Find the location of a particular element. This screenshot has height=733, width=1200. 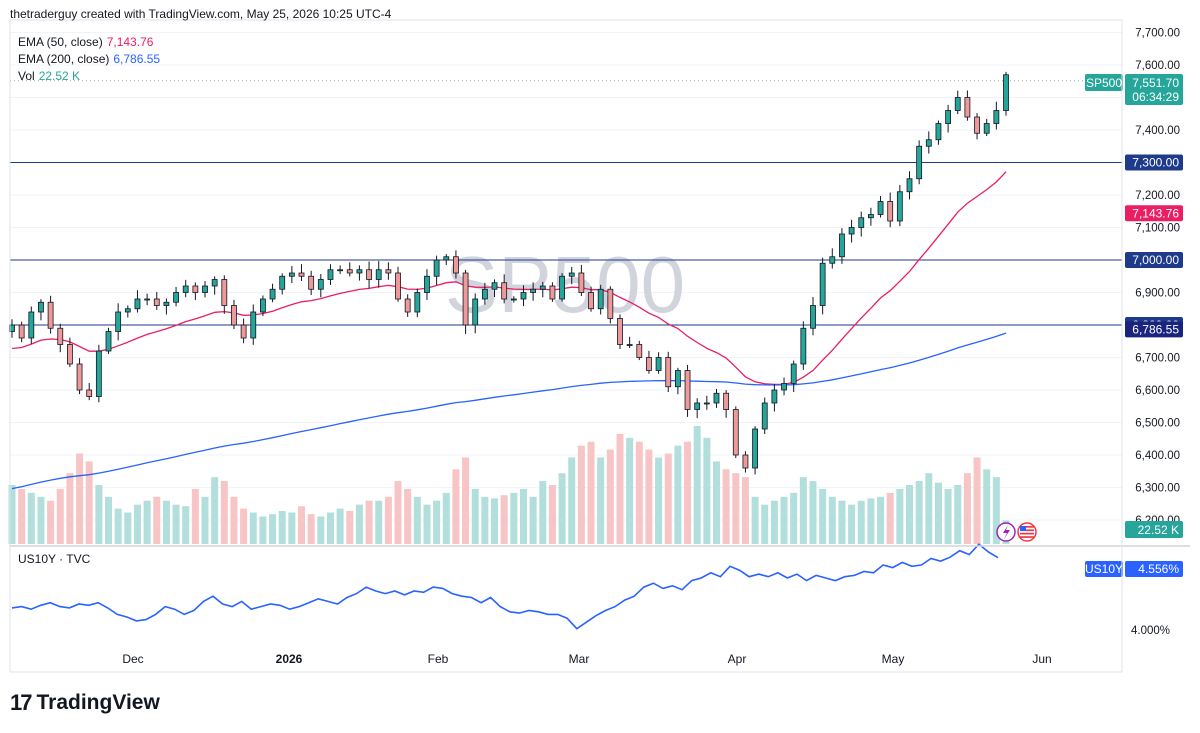

series-icons is located at coordinates (1016, 532).